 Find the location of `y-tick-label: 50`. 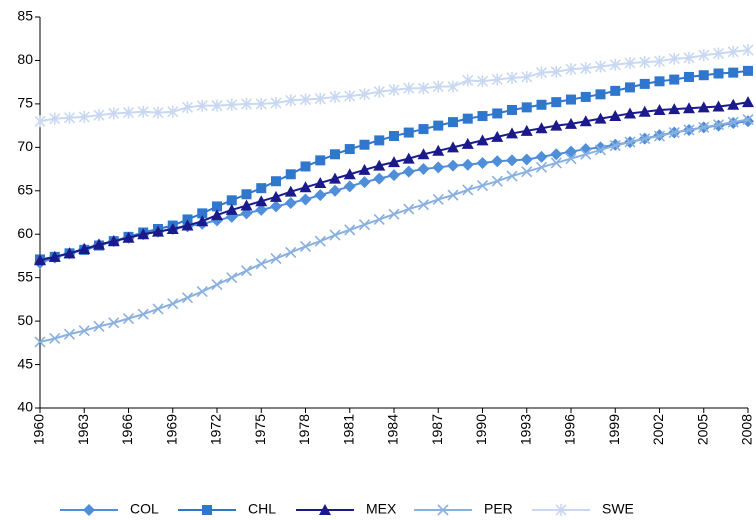

y-tick-label: 50 is located at coordinates (25, 320).